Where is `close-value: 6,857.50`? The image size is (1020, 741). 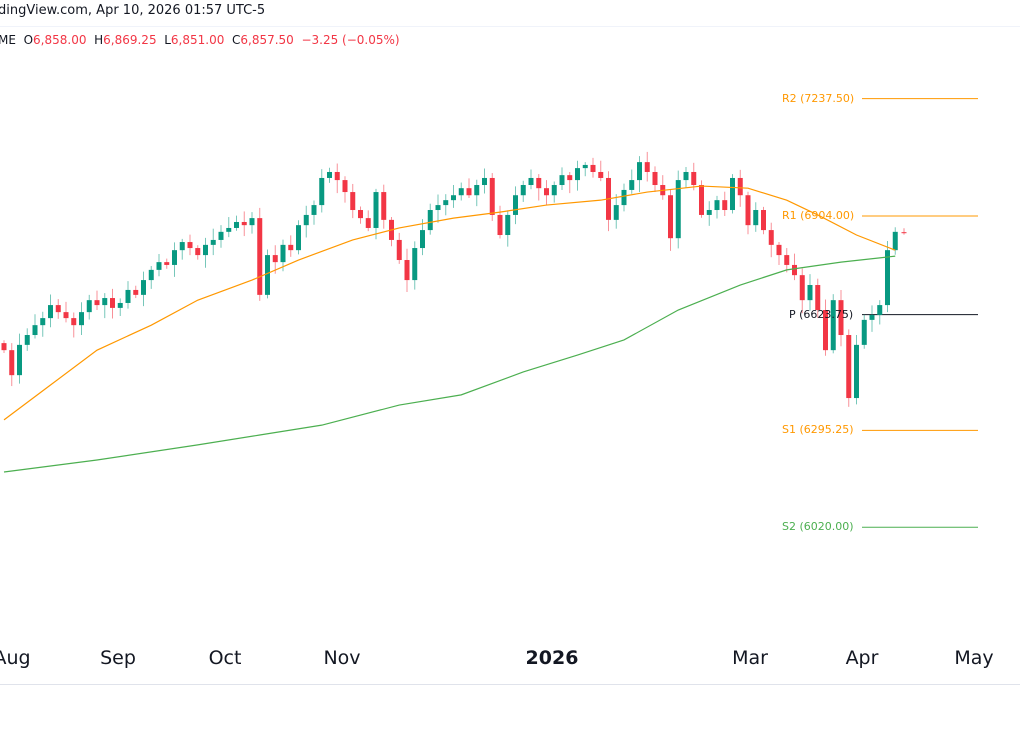 close-value: 6,857.50 is located at coordinates (267, 40).